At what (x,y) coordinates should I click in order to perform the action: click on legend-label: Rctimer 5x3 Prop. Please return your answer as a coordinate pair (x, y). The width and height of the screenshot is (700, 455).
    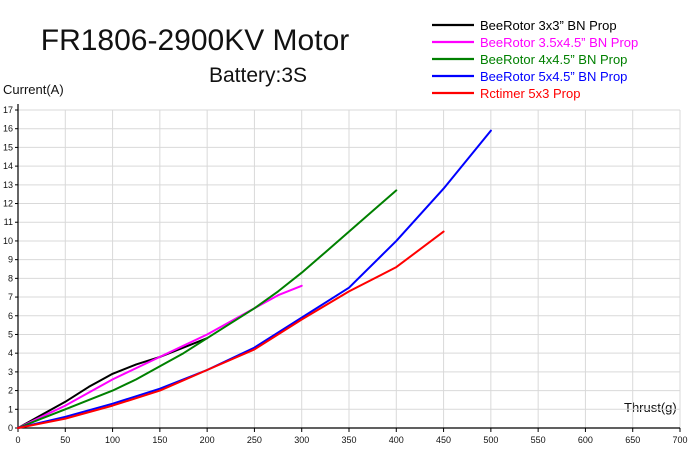
    Looking at the image, I should click on (530, 93).